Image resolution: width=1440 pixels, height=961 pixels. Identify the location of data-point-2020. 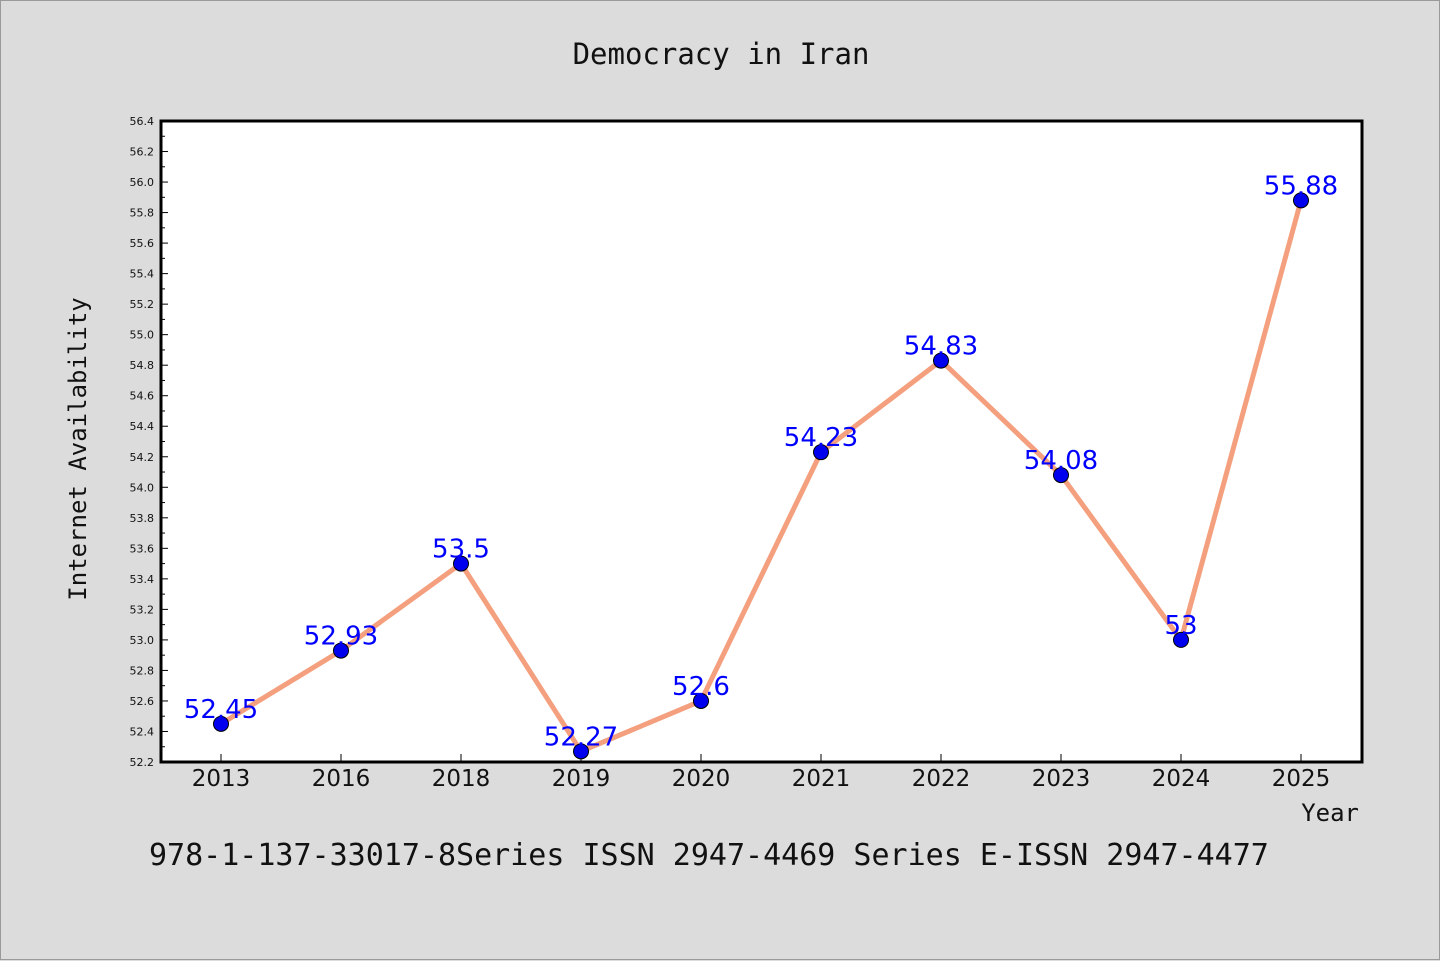
(701, 700).